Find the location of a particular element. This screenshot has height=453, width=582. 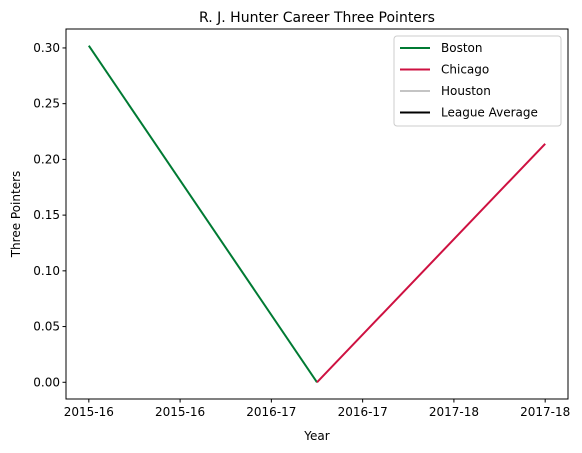

y-axis: 0.00 0.05 0.10 0.15 0.20 0.25 0.30 is located at coordinates (49, 215).